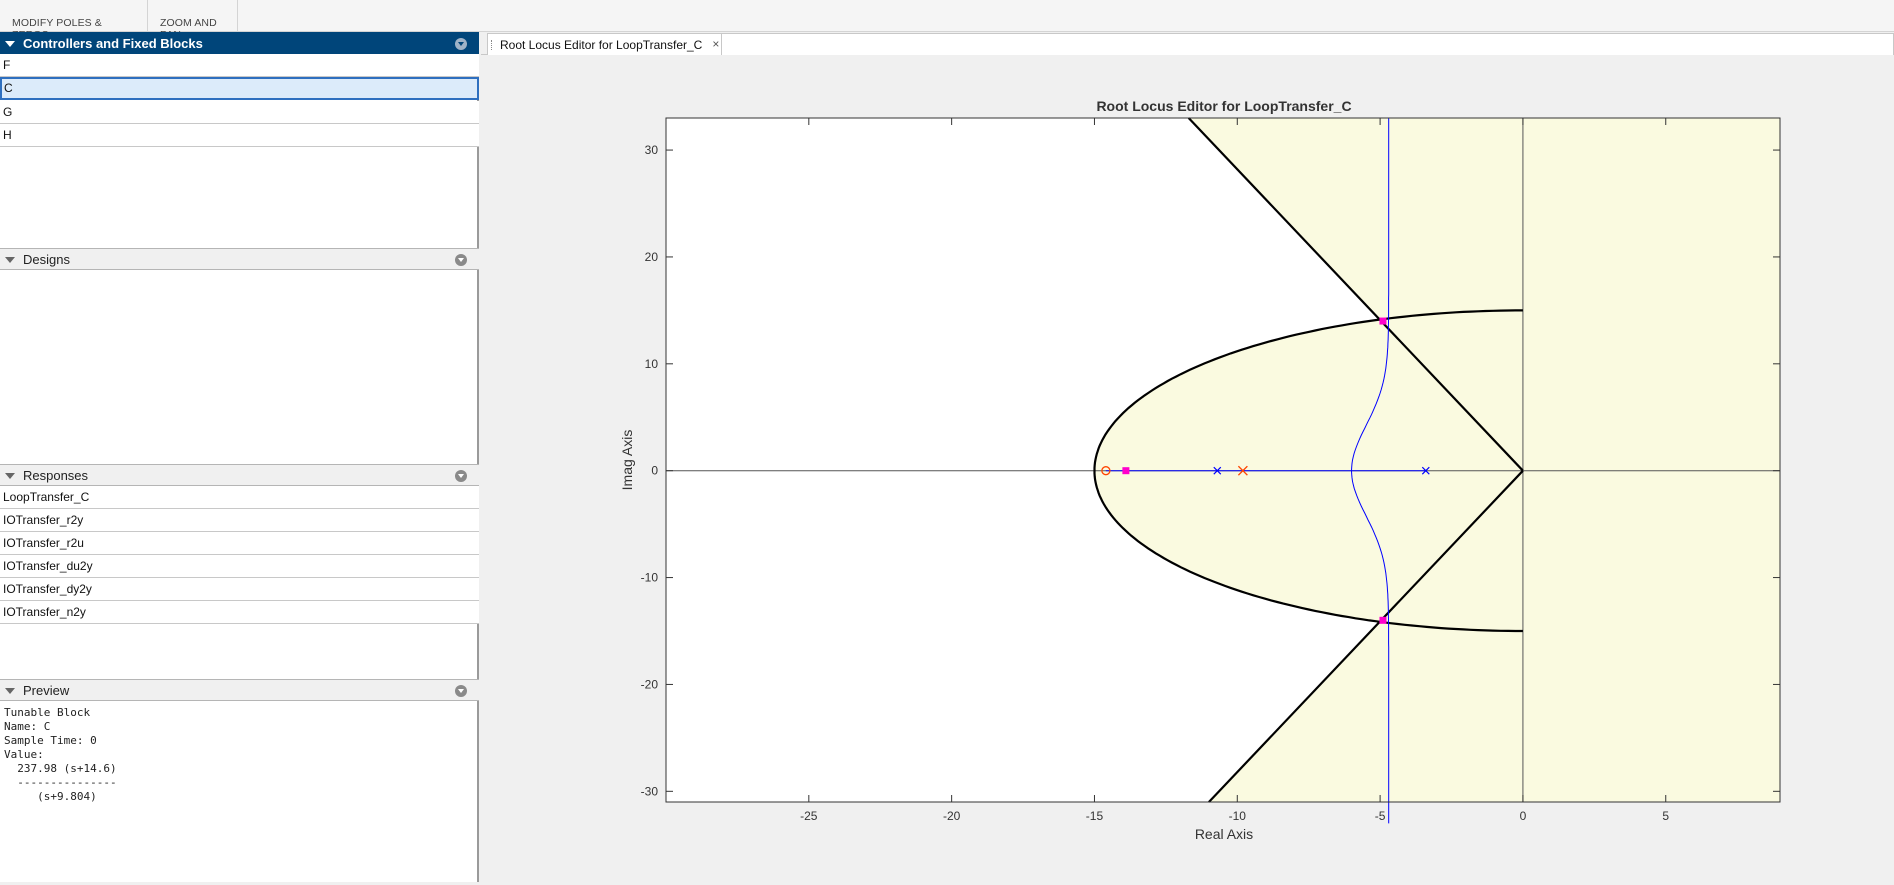 This screenshot has width=1894, height=885. What do you see at coordinates (650, 578) in the screenshot?
I see `y-tick-label-2: -10` at bounding box center [650, 578].